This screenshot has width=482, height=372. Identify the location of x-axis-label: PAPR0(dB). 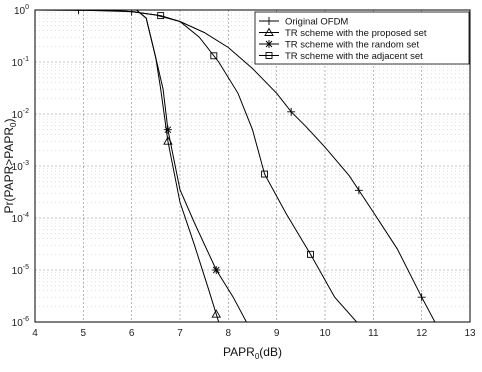
(252, 353).